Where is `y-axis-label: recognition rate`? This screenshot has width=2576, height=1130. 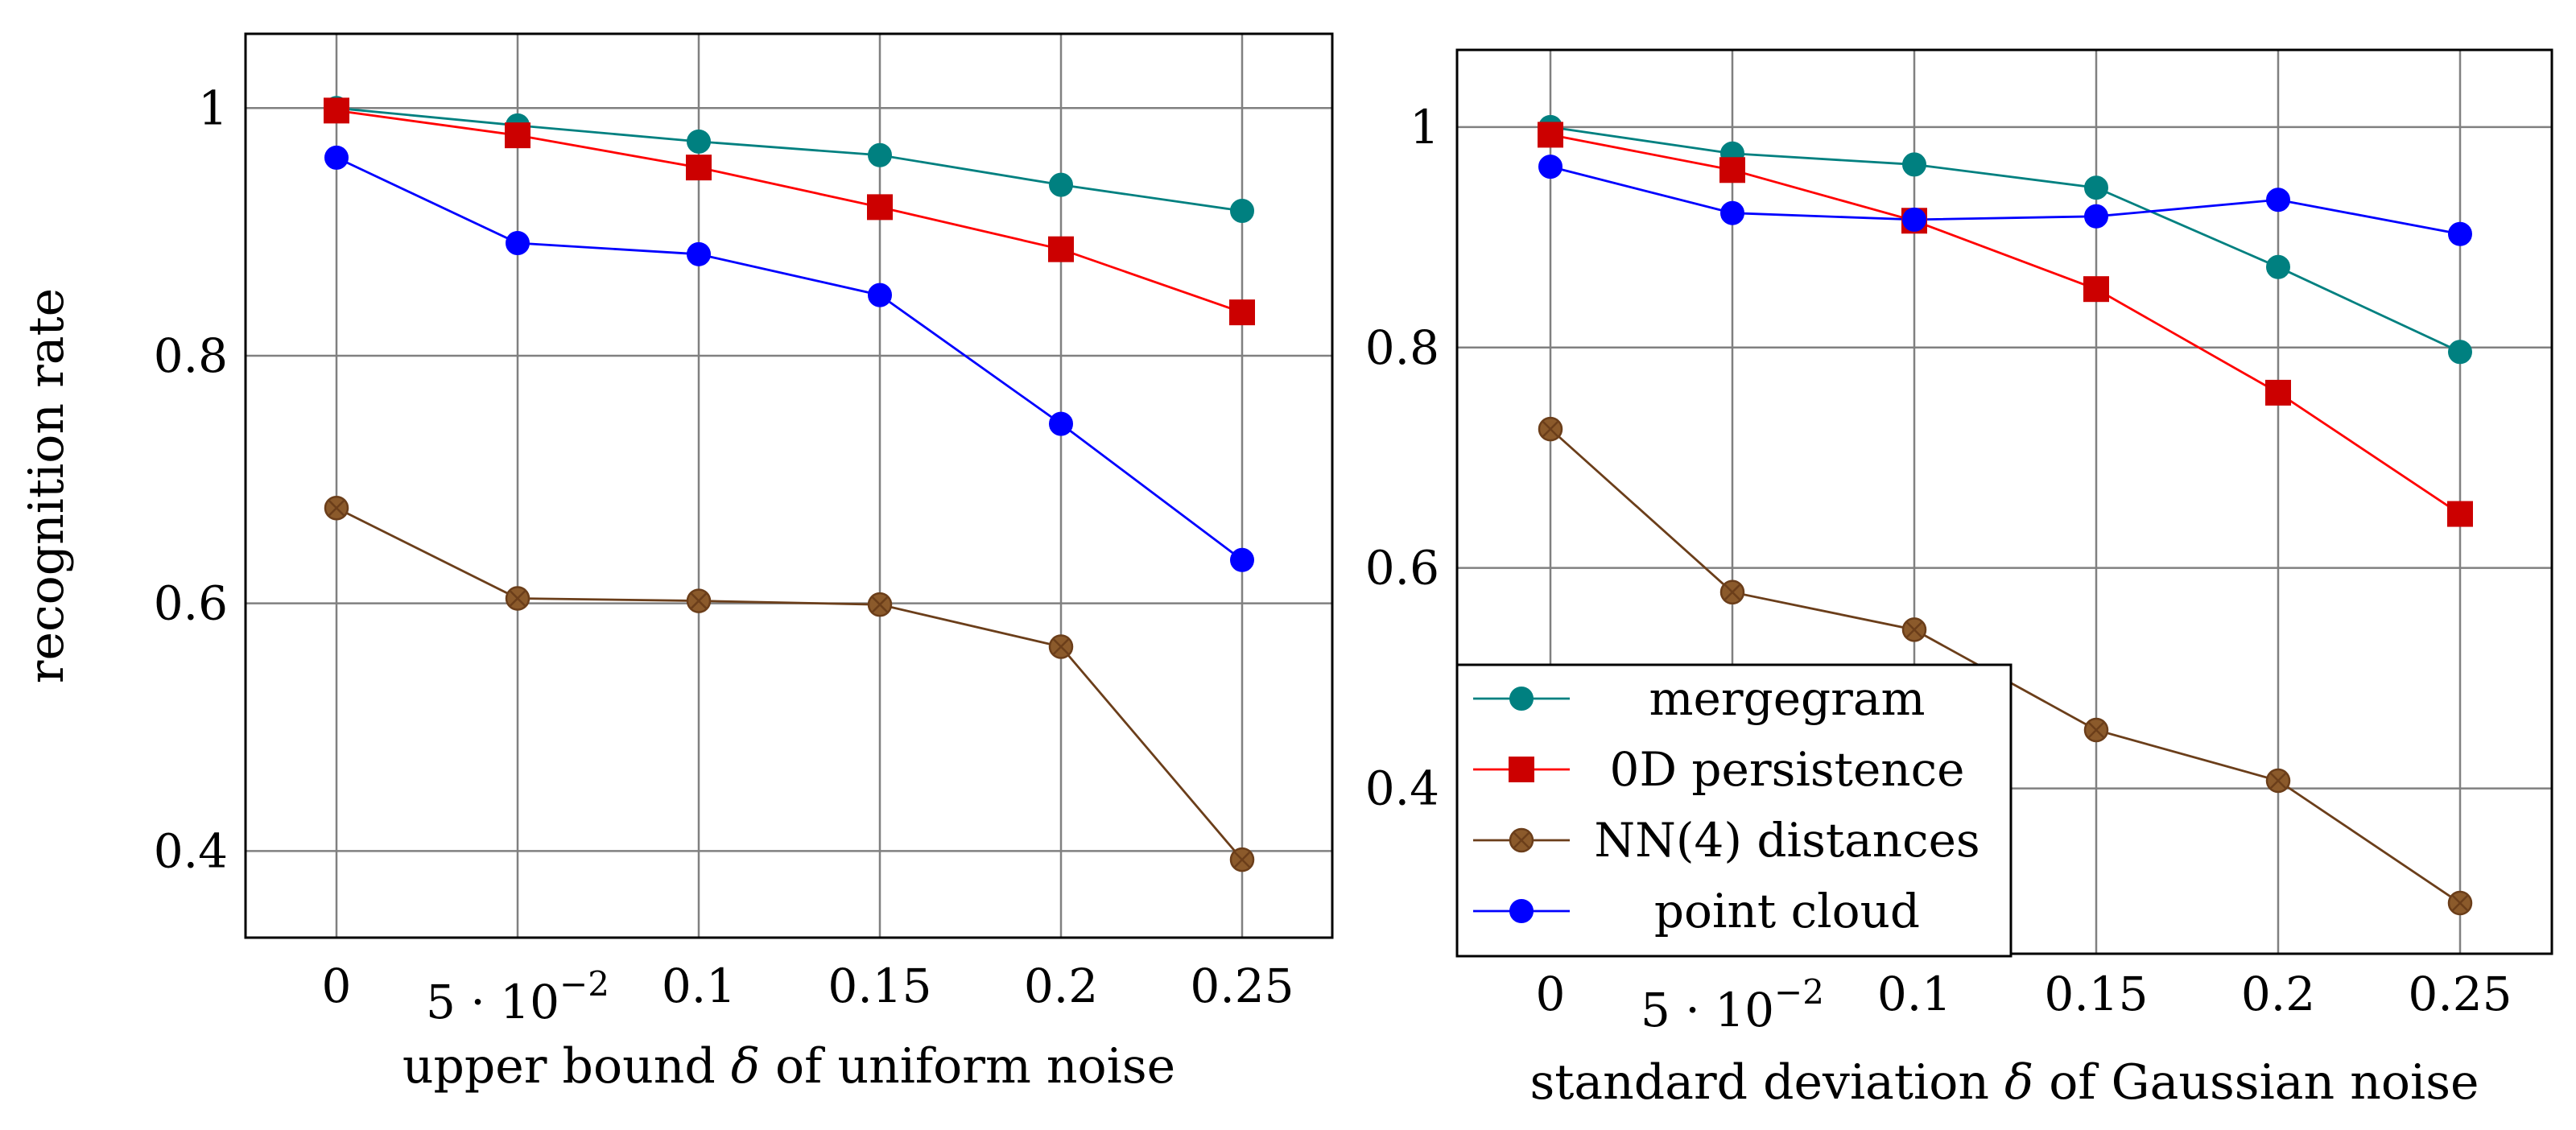
y-axis-label: recognition rate is located at coordinates (47, 485).